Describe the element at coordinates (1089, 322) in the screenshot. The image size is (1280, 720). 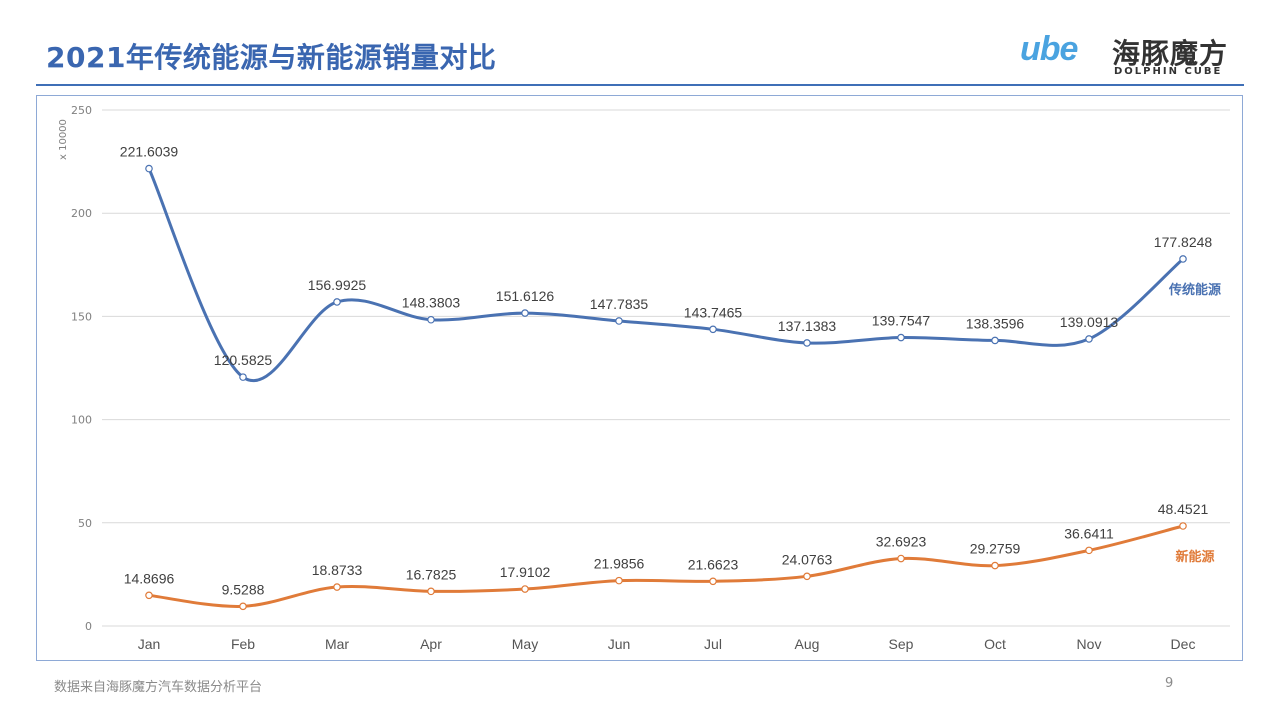
I see `data-label: 139.0913` at that location.